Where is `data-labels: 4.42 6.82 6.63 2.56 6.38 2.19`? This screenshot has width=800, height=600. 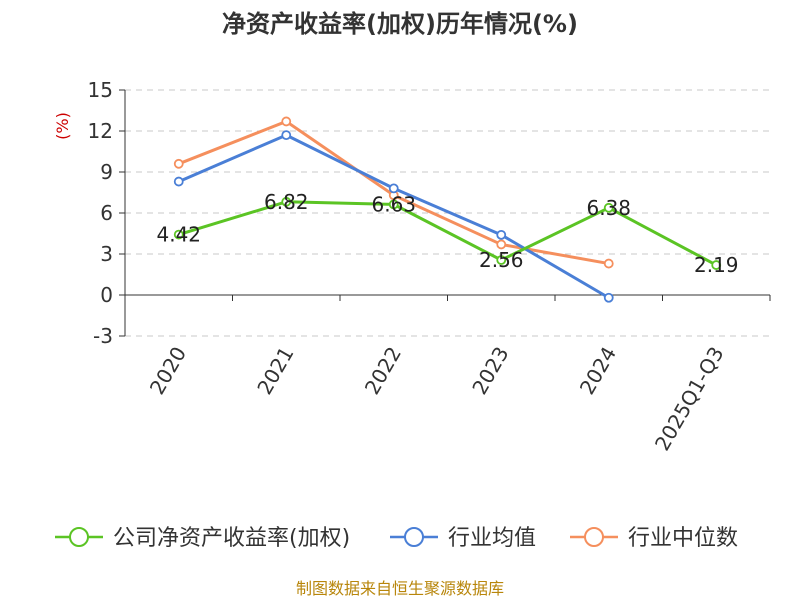
data-labels: 4.42 6.82 6.63 2.56 6.38 2.19 is located at coordinates (447, 233).